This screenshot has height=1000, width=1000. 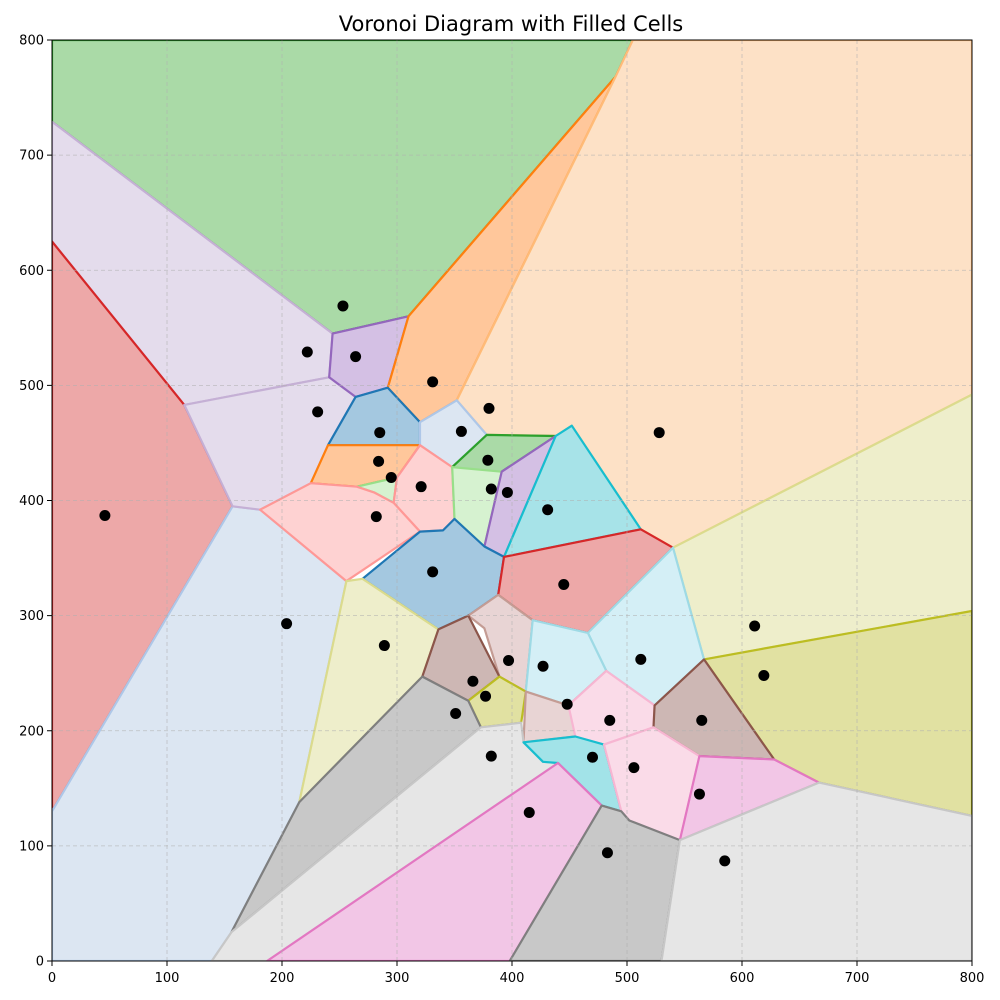 I want to click on y-tick-label: 200, so click(x=31, y=731).